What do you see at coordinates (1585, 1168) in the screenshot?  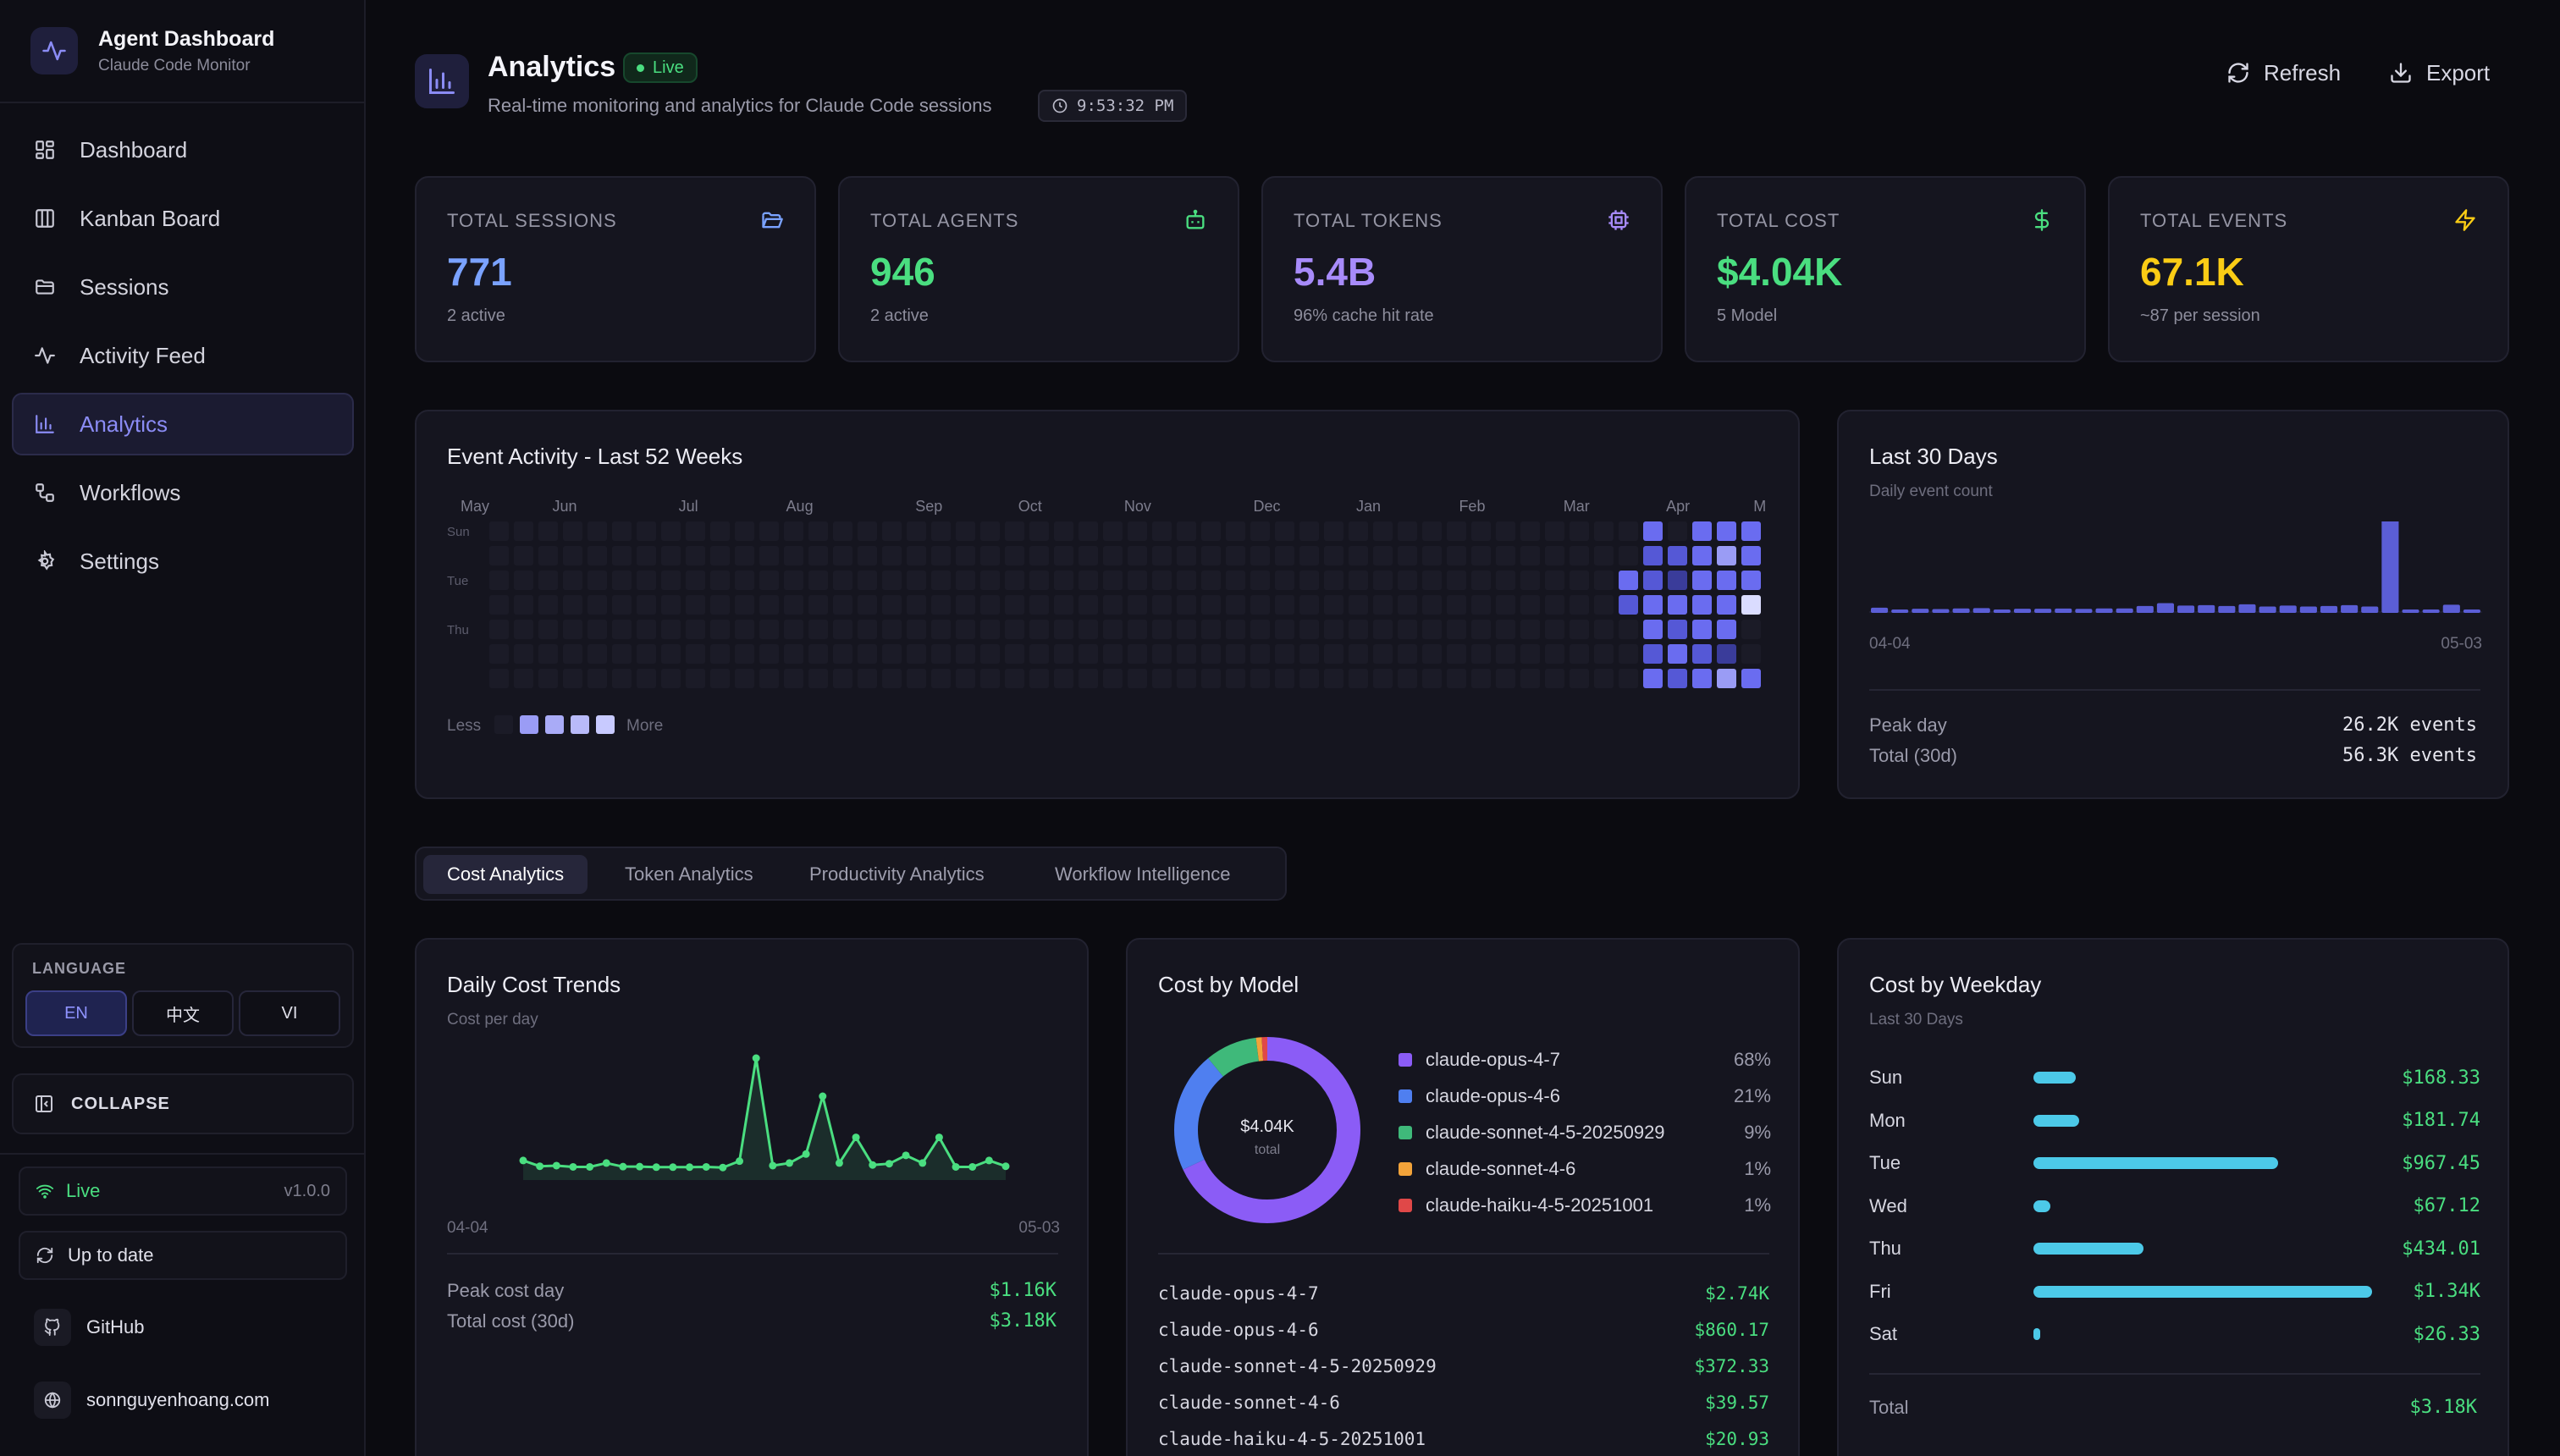 I see `legend-item: claude-sonnet-4-6 1%` at bounding box center [1585, 1168].